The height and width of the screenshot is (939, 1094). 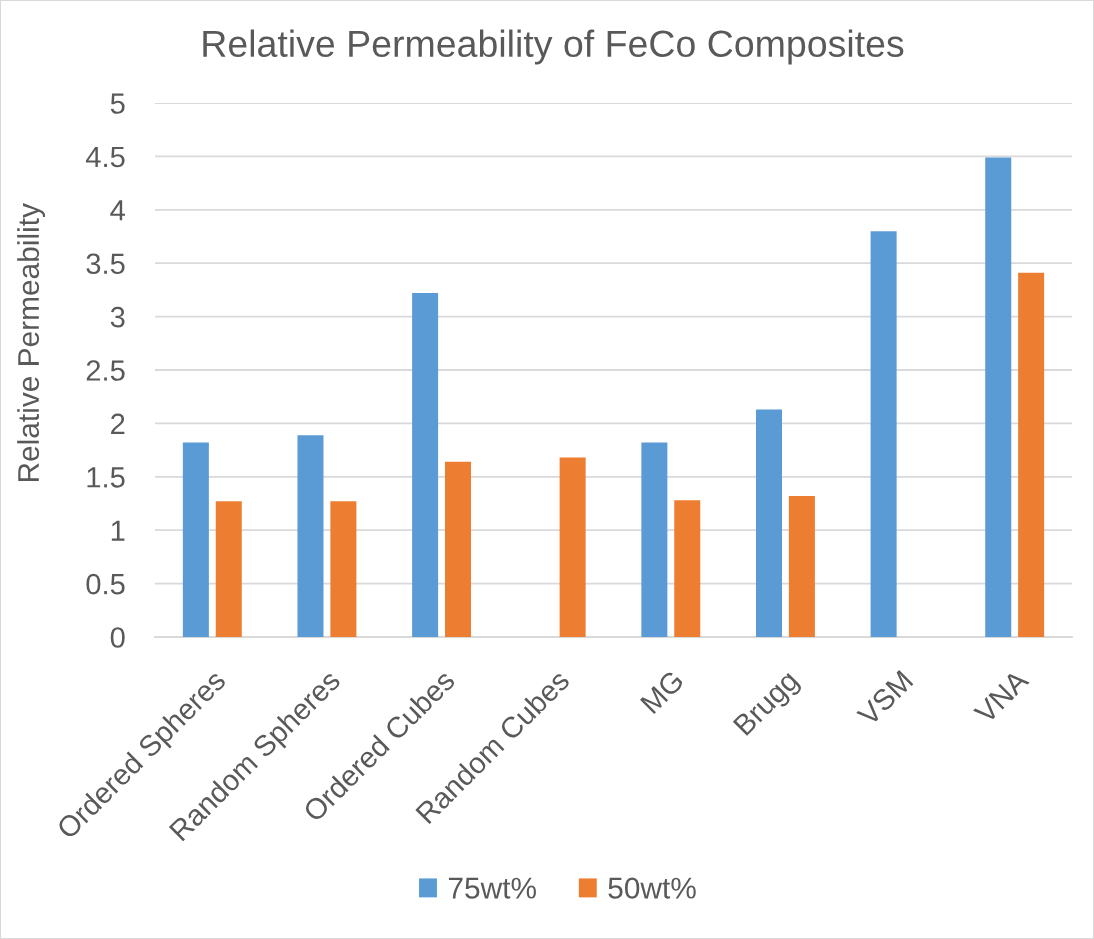 I want to click on y-tick-label: 3, so click(x=117, y=317).